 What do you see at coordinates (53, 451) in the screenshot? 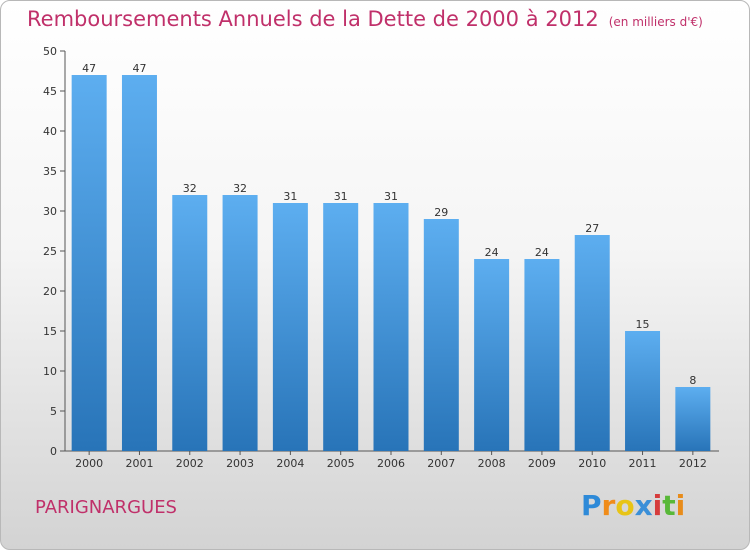
I see `y-tick-label: 0` at bounding box center [53, 451].